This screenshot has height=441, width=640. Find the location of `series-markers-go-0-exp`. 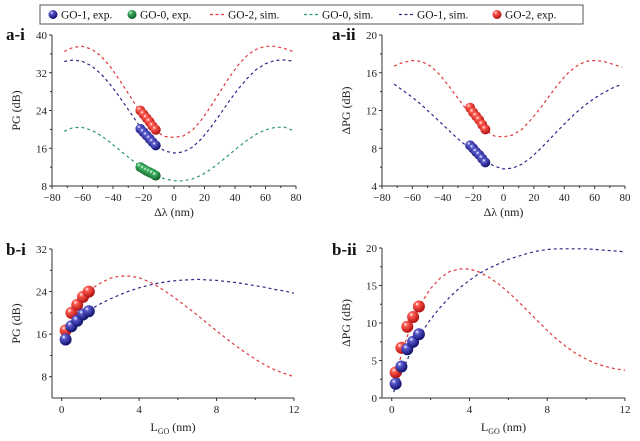

series-markers-go-0-exp is located at coordinates (148, 171).